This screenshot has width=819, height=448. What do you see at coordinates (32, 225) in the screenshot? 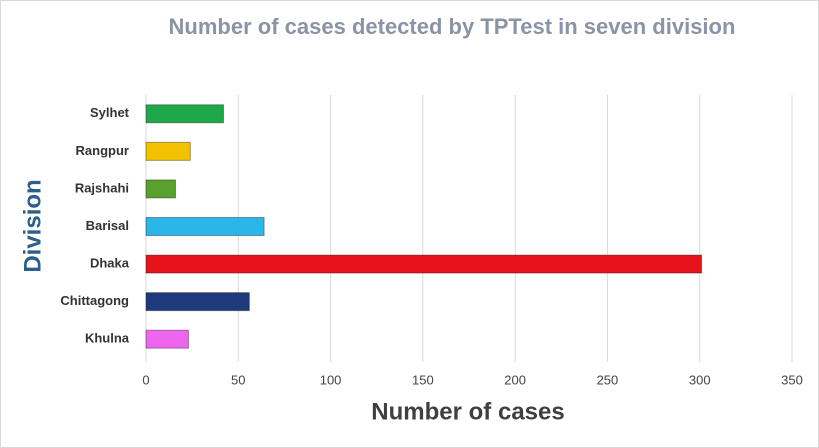
I see `y-axis-label: Division` at bounding box center [32, 225].